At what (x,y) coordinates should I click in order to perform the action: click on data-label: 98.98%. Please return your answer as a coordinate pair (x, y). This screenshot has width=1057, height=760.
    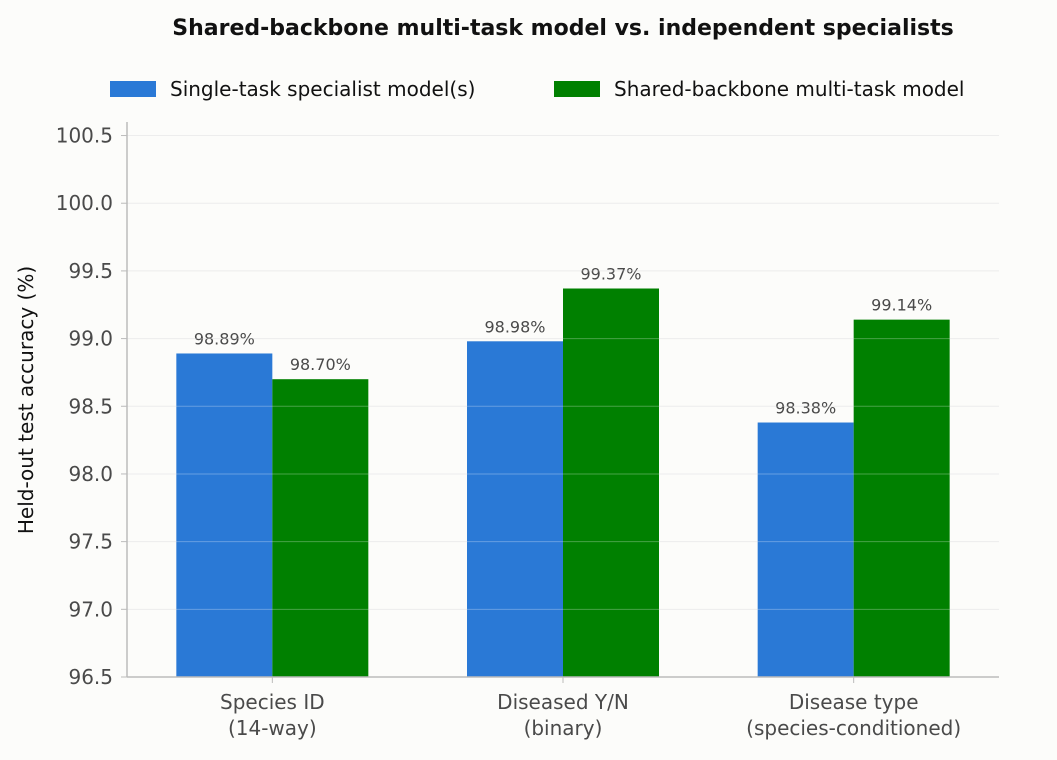
    Looking at the image, I should click on (514, 326).